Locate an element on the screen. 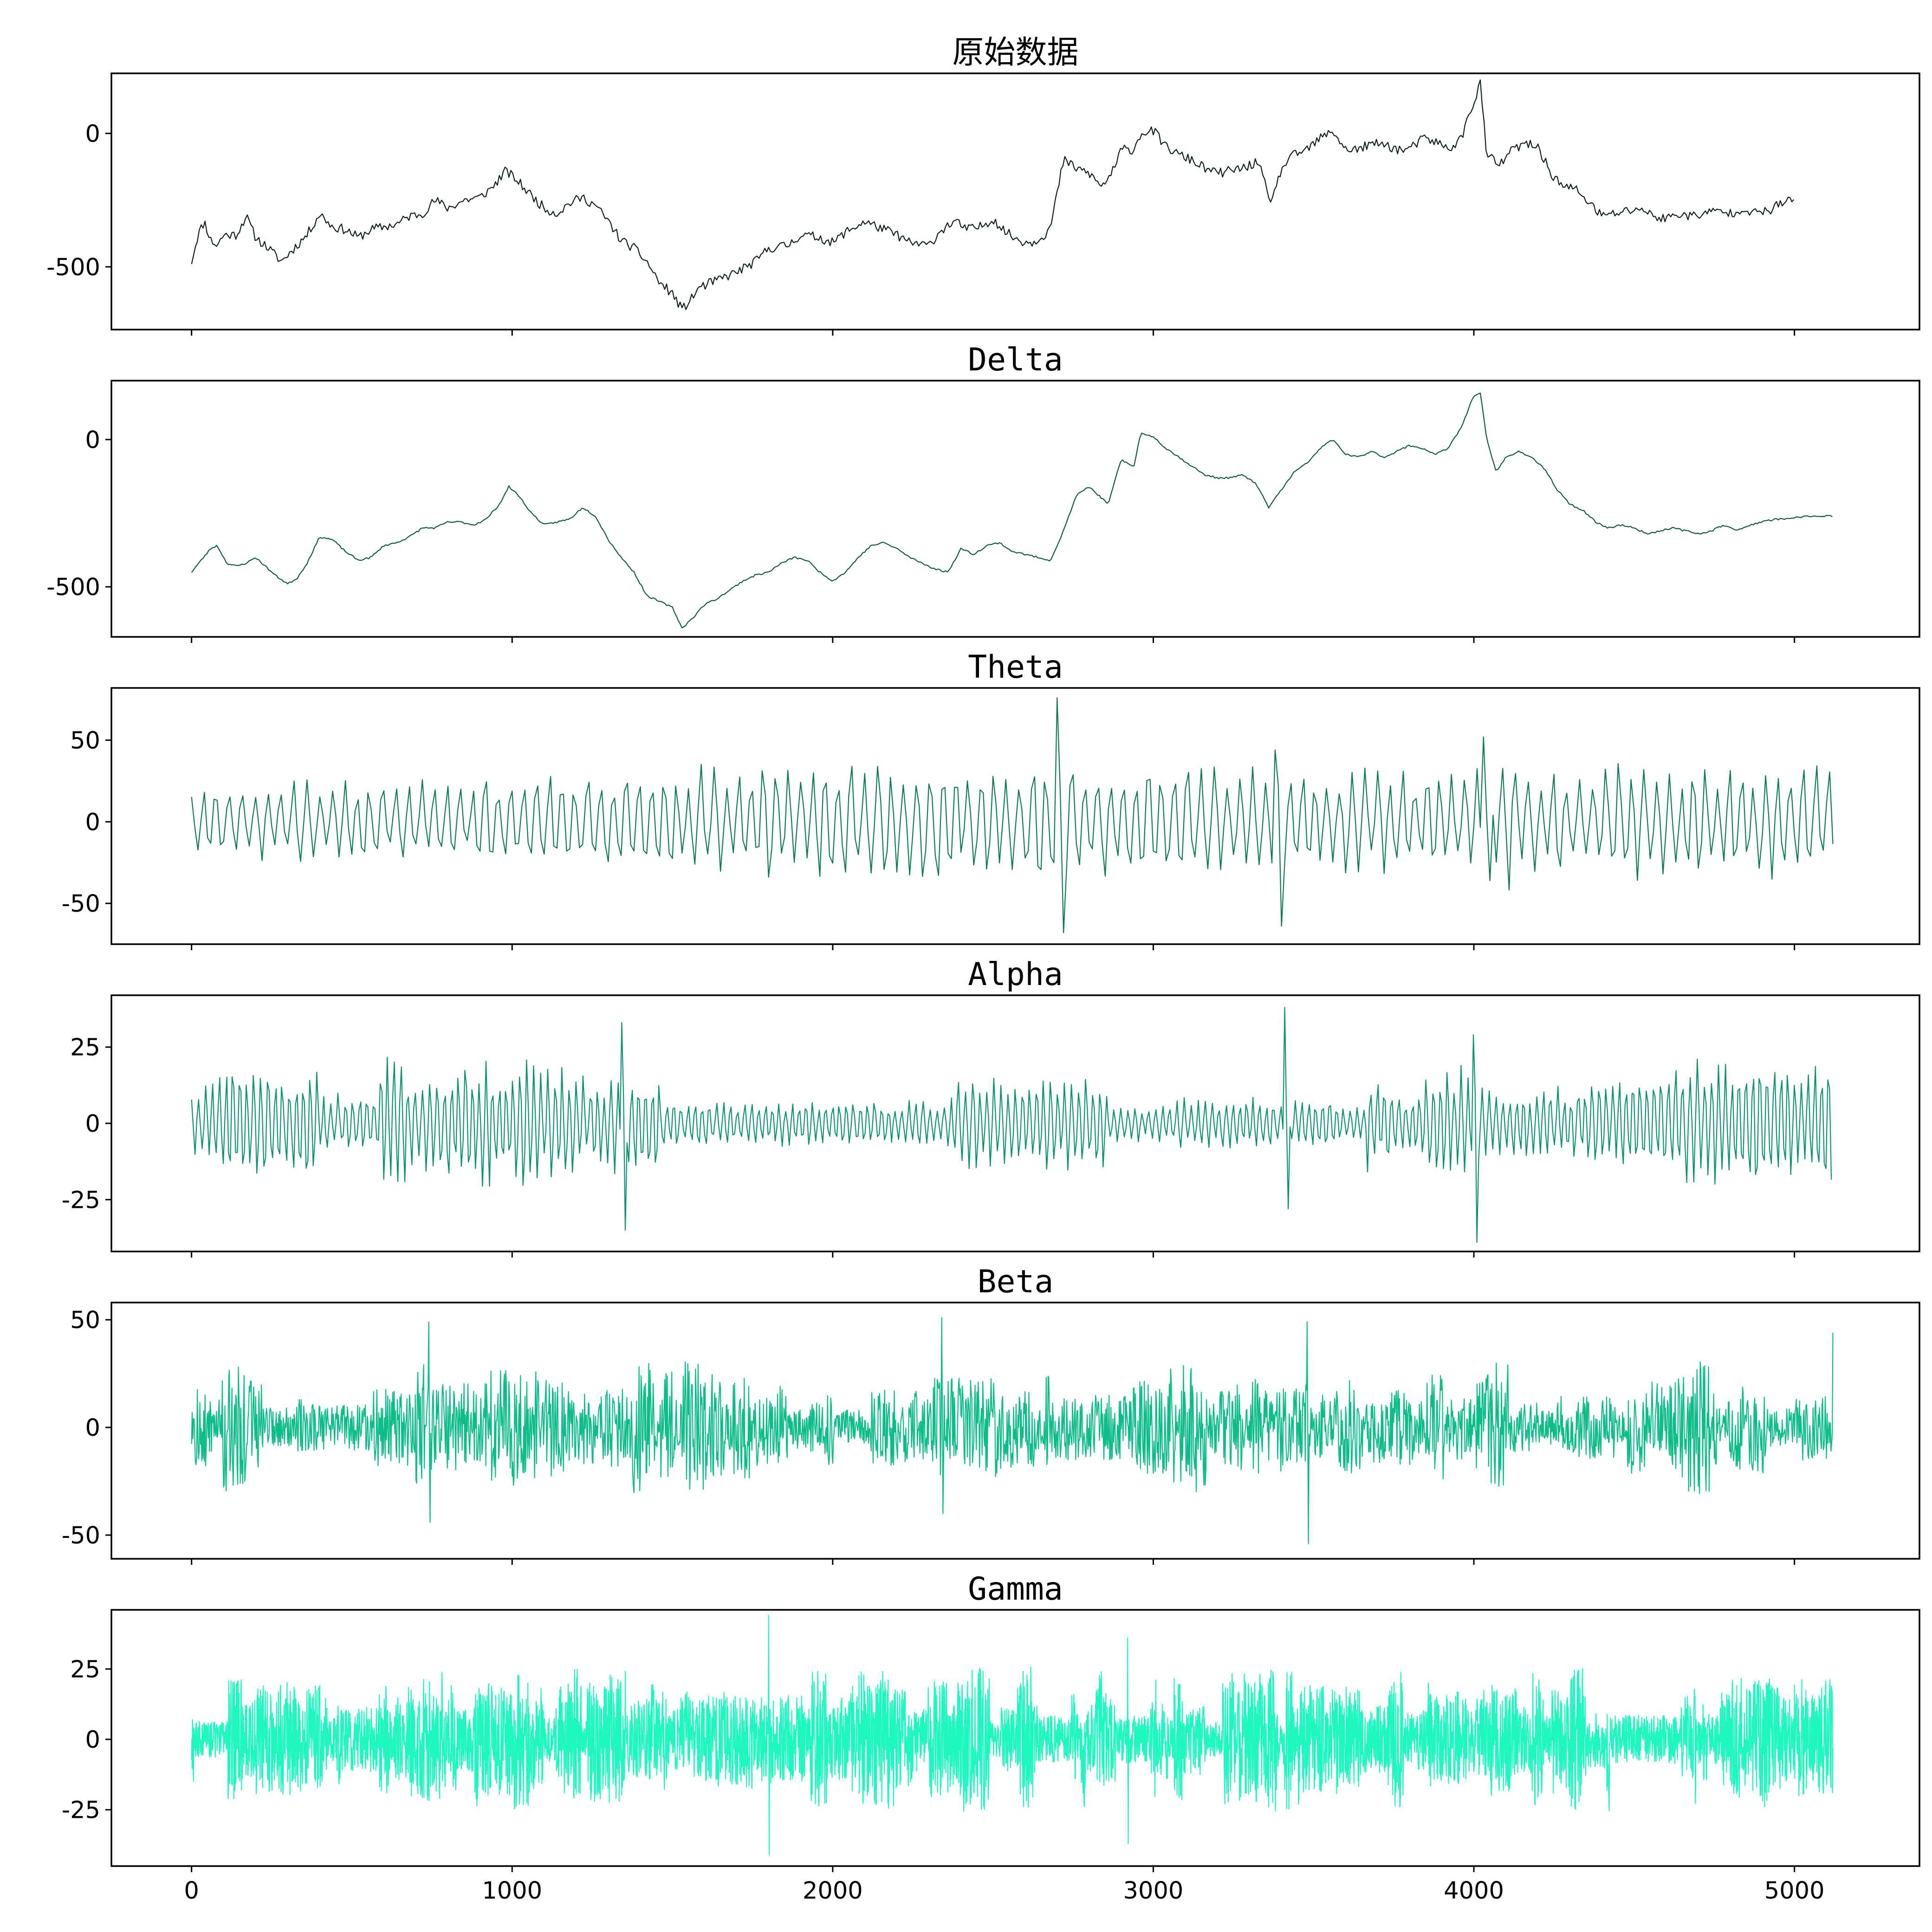 This screenshot has height=1932, width=1932. chart-title: Alpha is located at coordinates (1016, 974).